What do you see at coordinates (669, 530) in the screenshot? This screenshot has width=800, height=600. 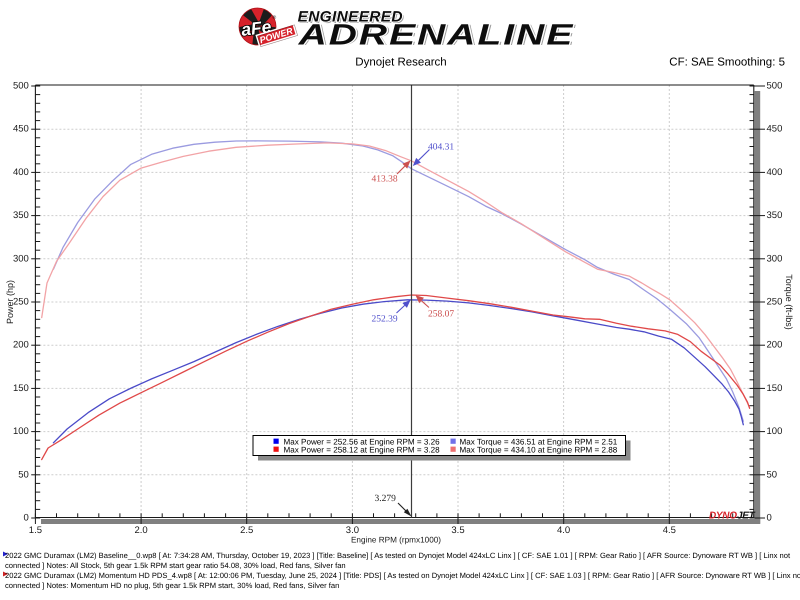 I see `svg-text: 4.5` at bounding box center [669, 530].